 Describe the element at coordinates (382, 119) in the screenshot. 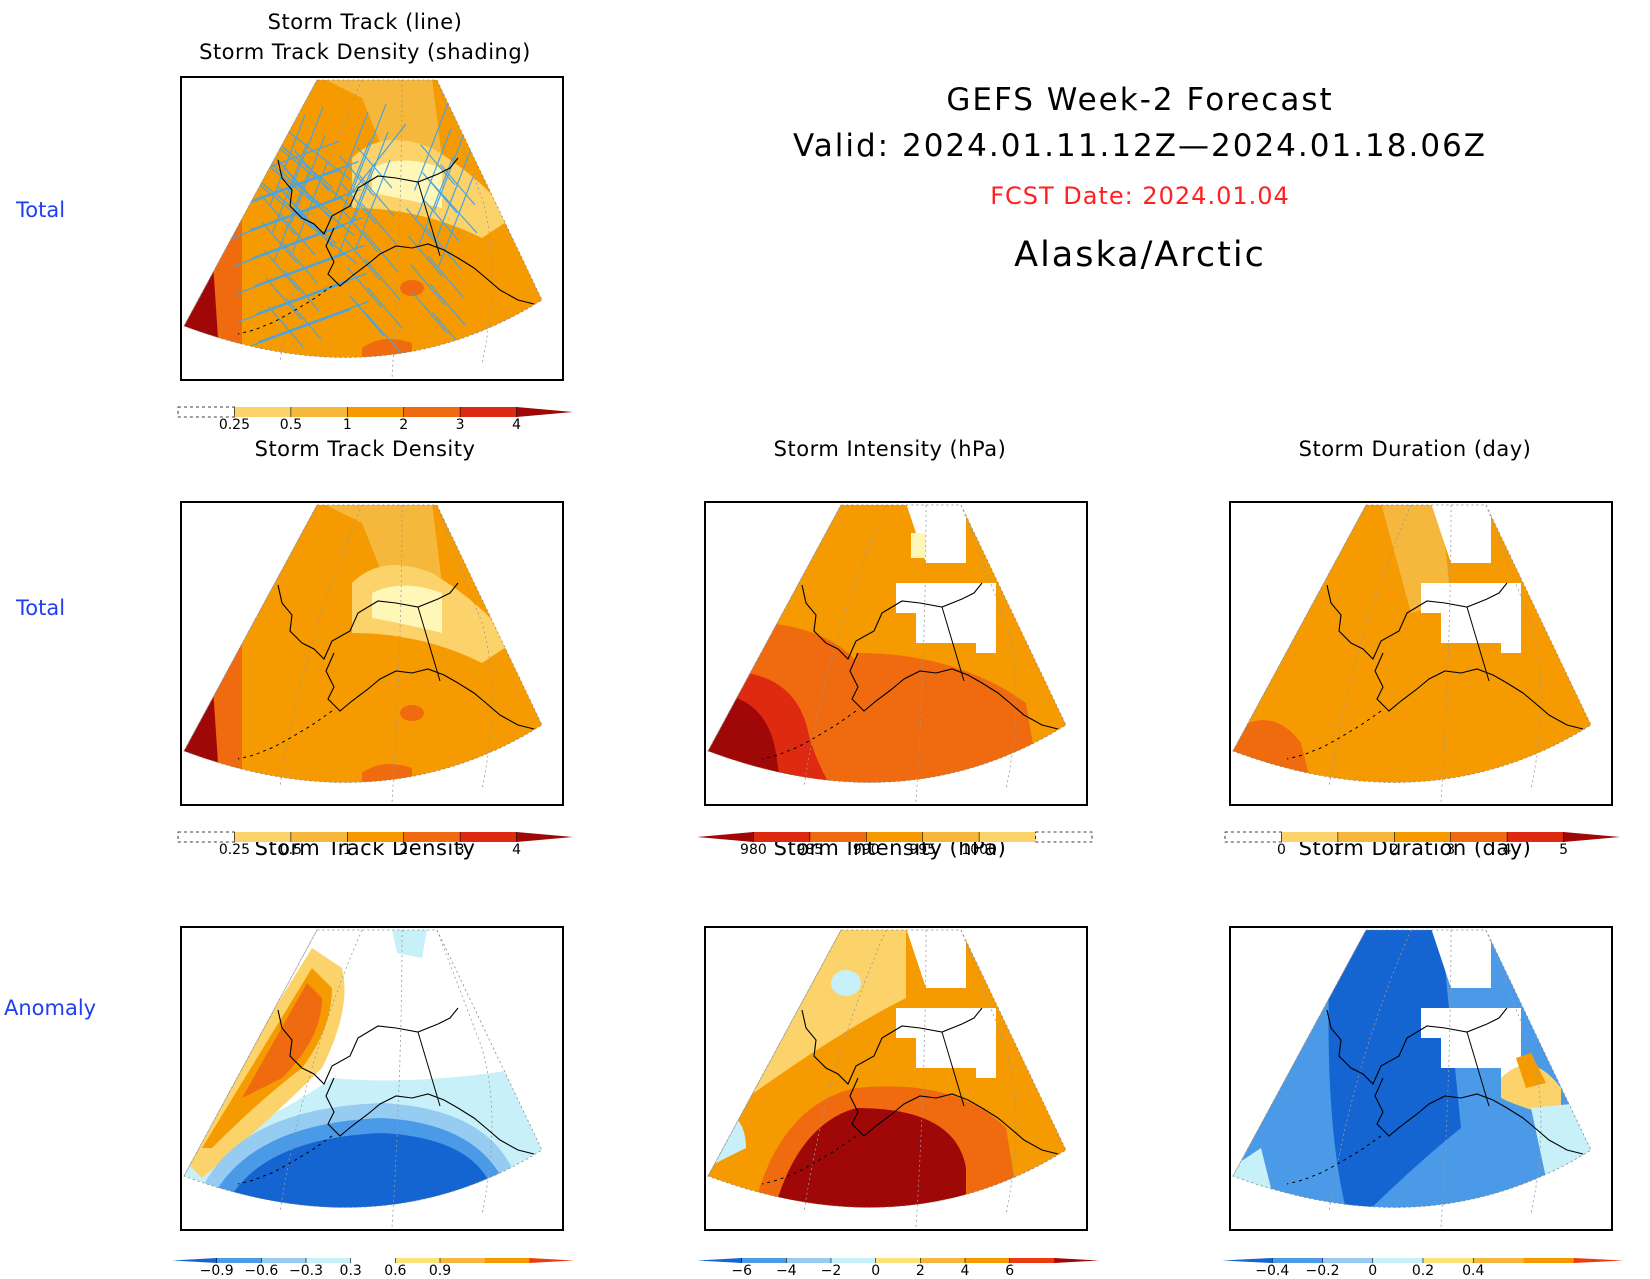

I see `shading-north` at that location.